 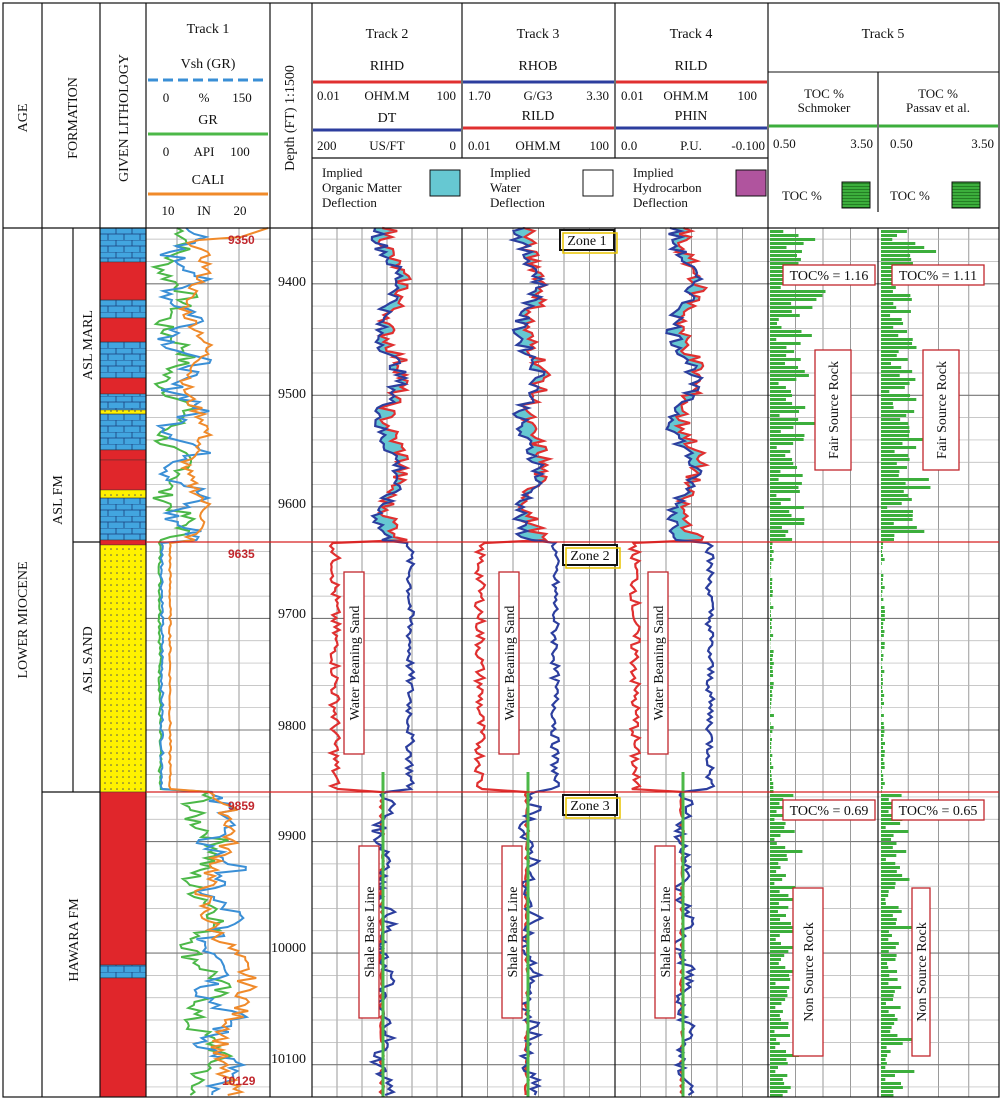 What do you see at coordinates (691, 145) in the screenshot?
I see `track4-c2-unit: P.U.` at bounding box center [691, 145].